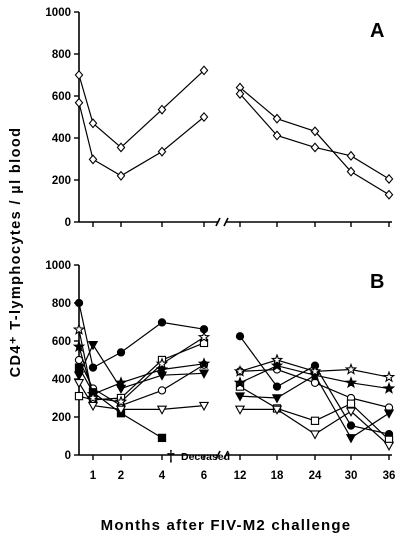  Describe the element at coordinates (171, 456) in the screenshot. I see `deceased-dagger: †` at that location.